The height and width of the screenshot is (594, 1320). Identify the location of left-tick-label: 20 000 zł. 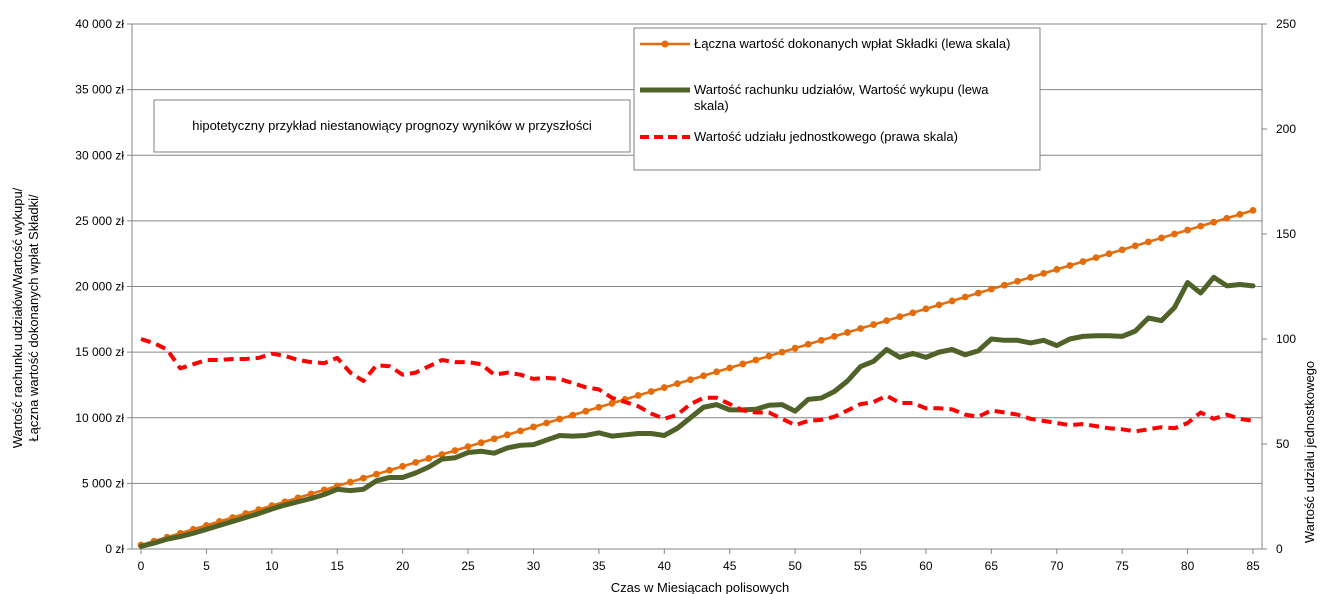
(99, 287).